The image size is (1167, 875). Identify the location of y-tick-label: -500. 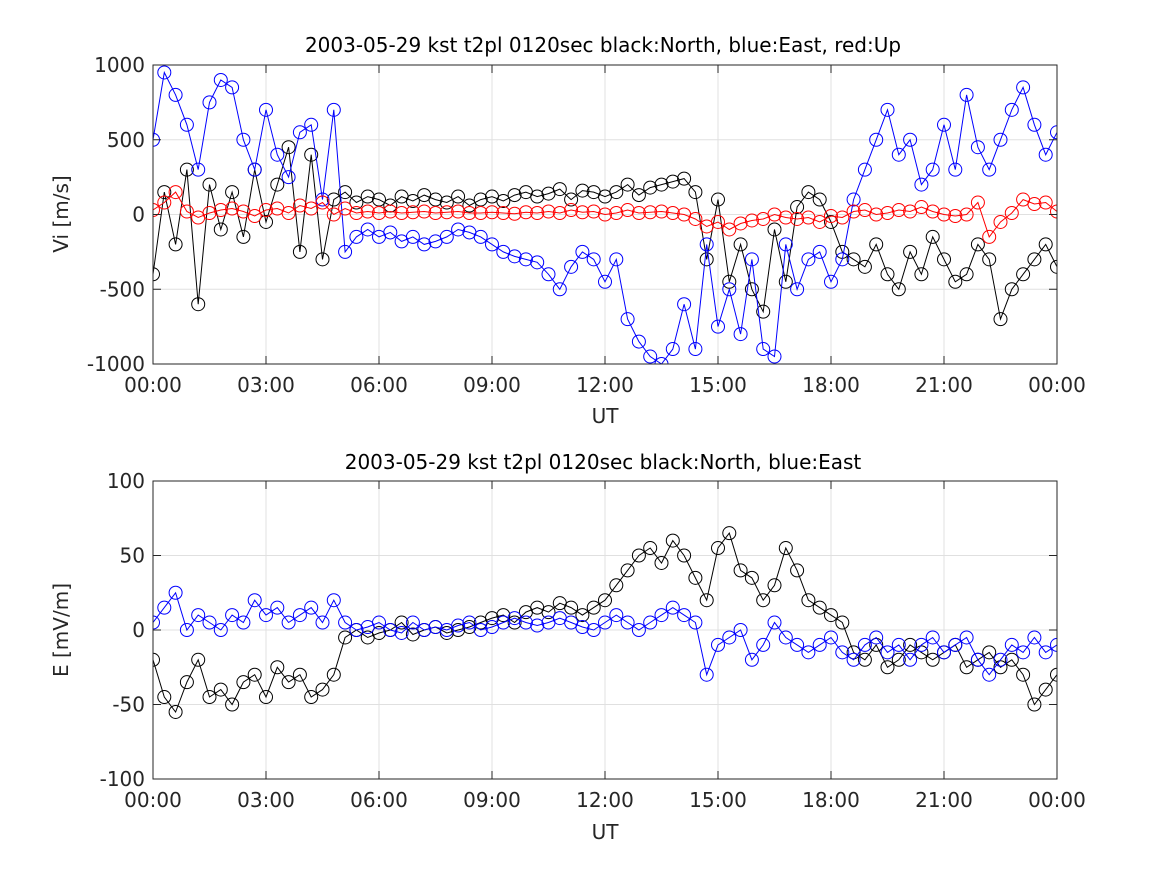
(122, 289).